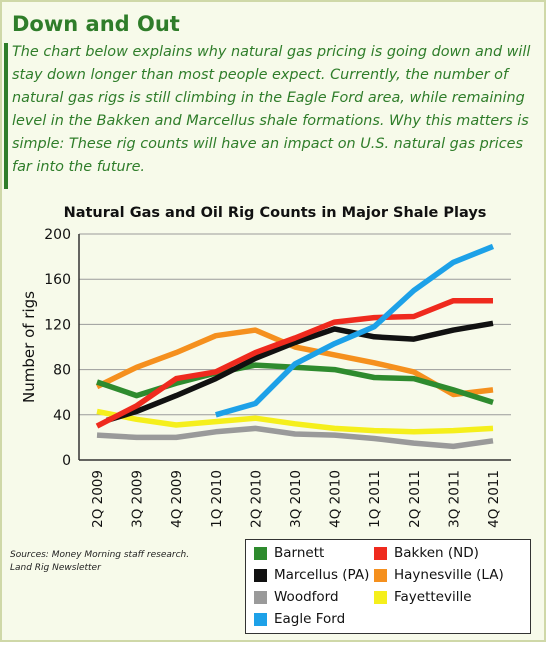 This screenshot has height=646, width=550. I want to click on legend-item: Woodford, so click(296, 597).